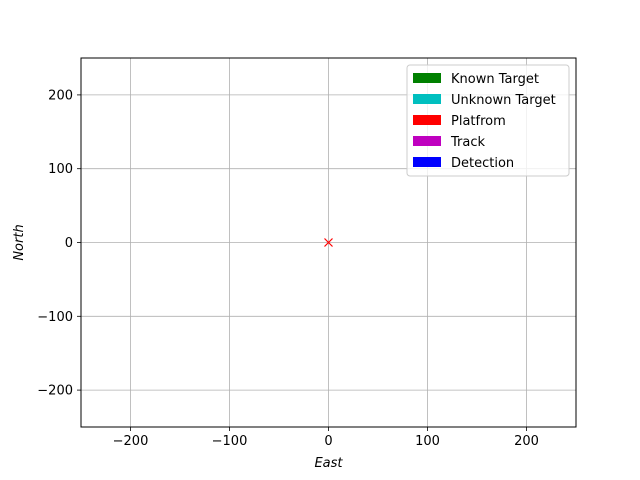  Describe the element at coordinates (230, 441) in the screenshot. I see `x-tick-label: −100` at that location.